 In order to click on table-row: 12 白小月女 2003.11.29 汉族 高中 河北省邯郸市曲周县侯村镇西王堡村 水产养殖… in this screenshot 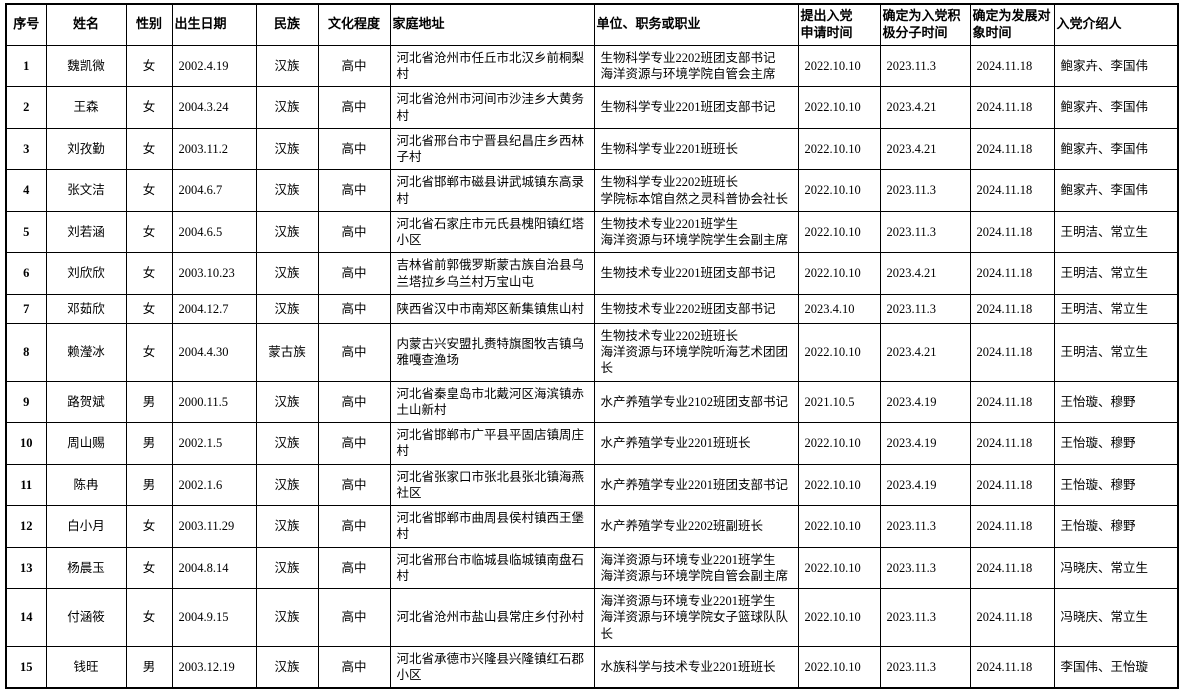, I will do `click(592, 526)`.